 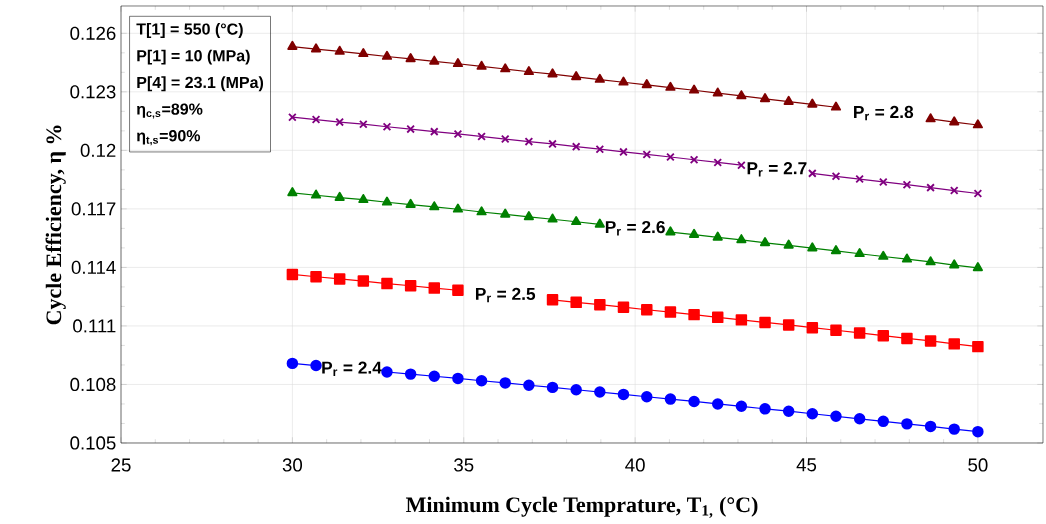 I want to click on series-label: P$_{r}$ = 2.4, so click(x=352, y=369).